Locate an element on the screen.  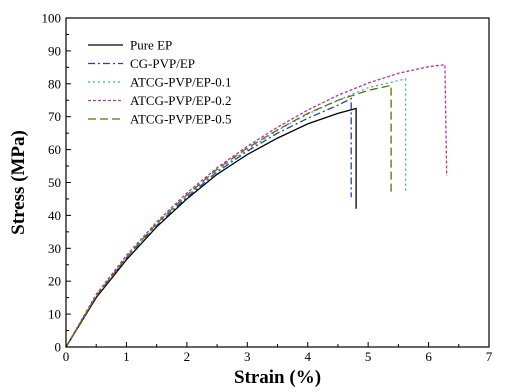
y-tick-label: 90 is located at coordinates (54, 50).